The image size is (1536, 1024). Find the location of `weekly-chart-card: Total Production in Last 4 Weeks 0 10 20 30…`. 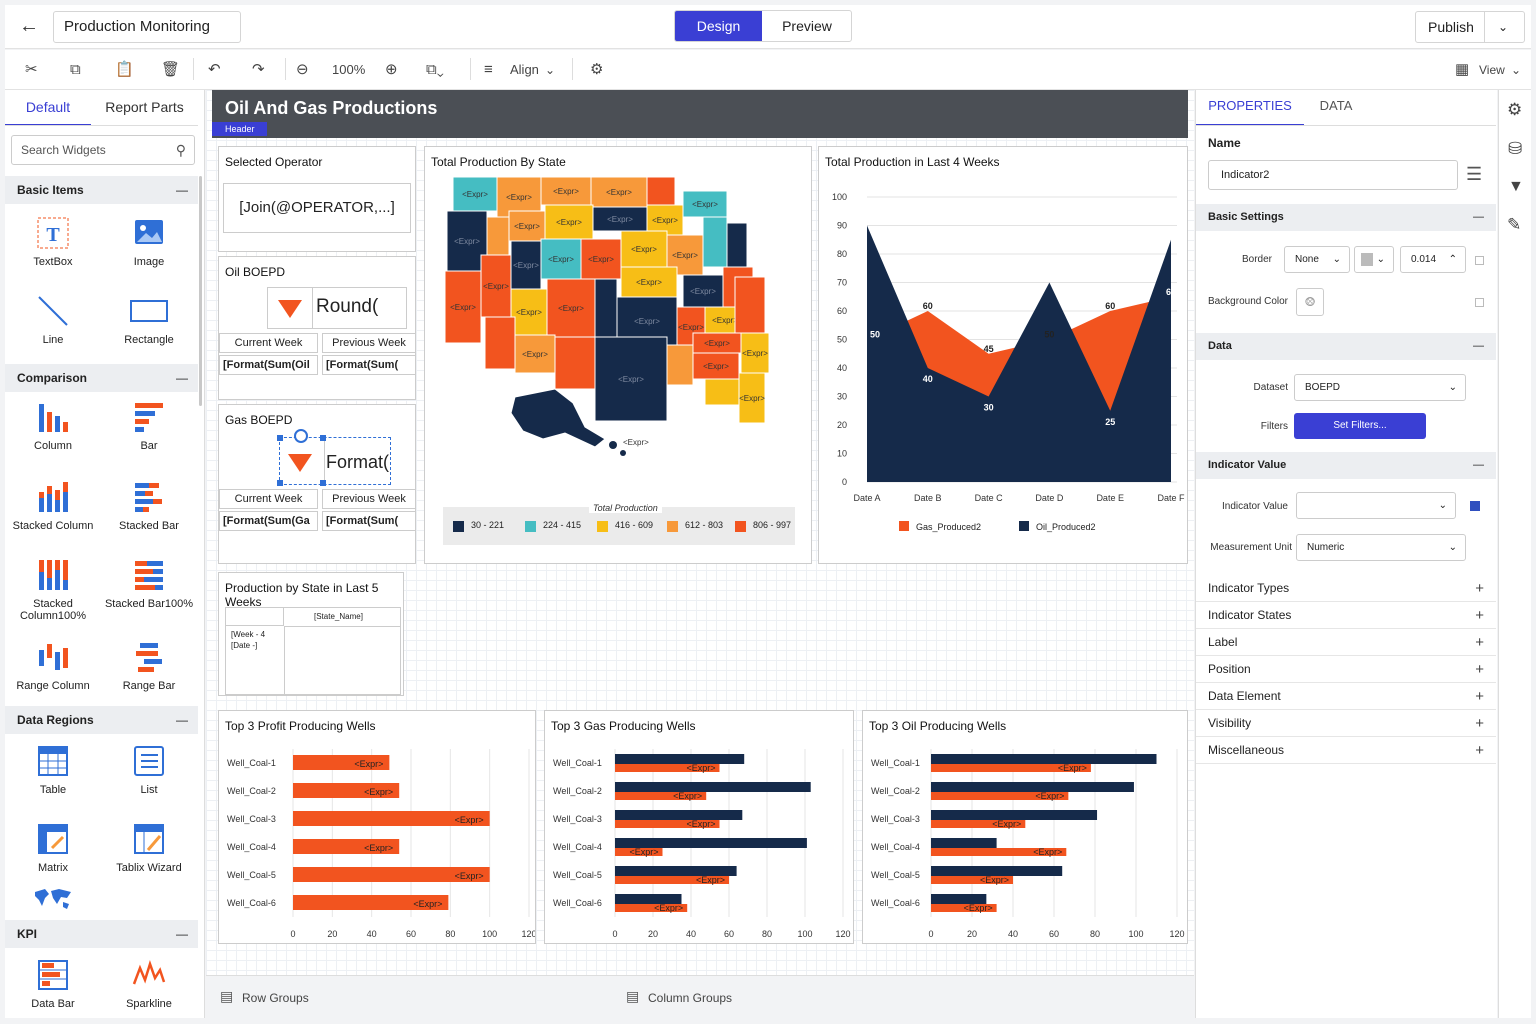

weekly-chart-card: Total Production in Last 4 Weeks 0 10 20 30… is located at coordinates (1003, 355).